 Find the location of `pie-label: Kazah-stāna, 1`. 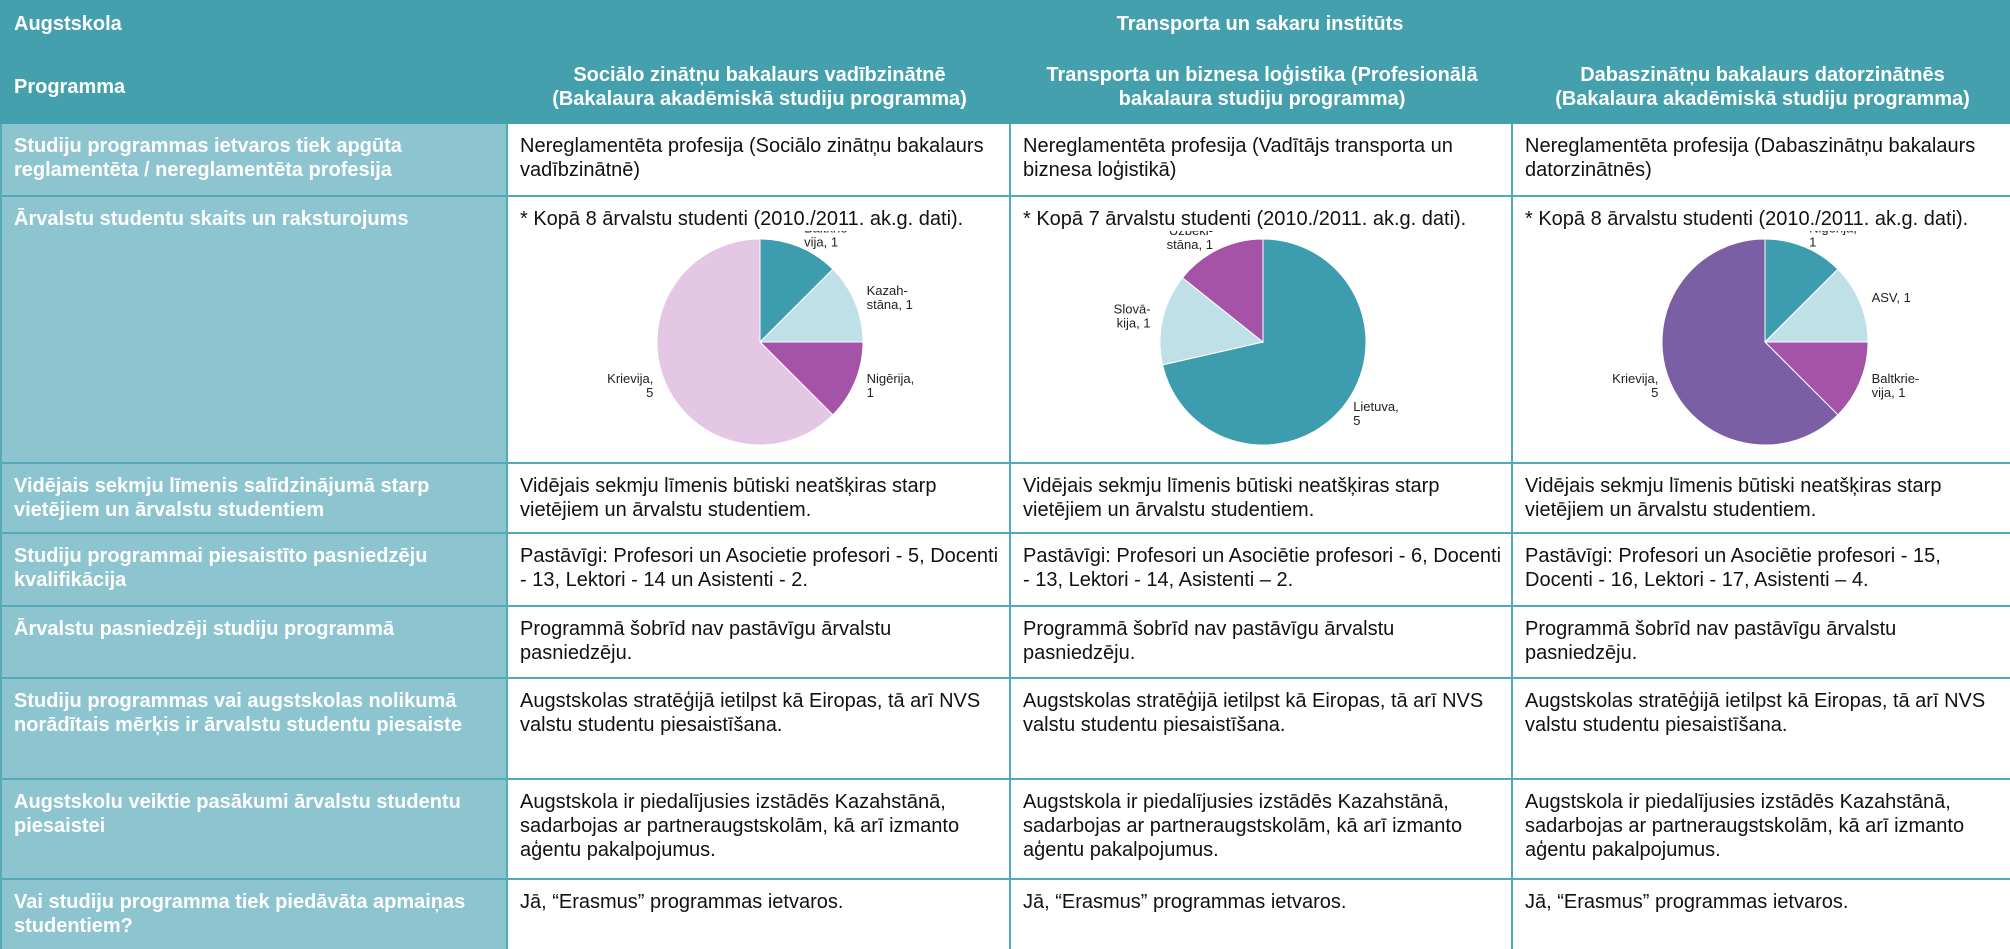

pie-label: Kazah-stāna, 1 is located at coordinates (890, 297).